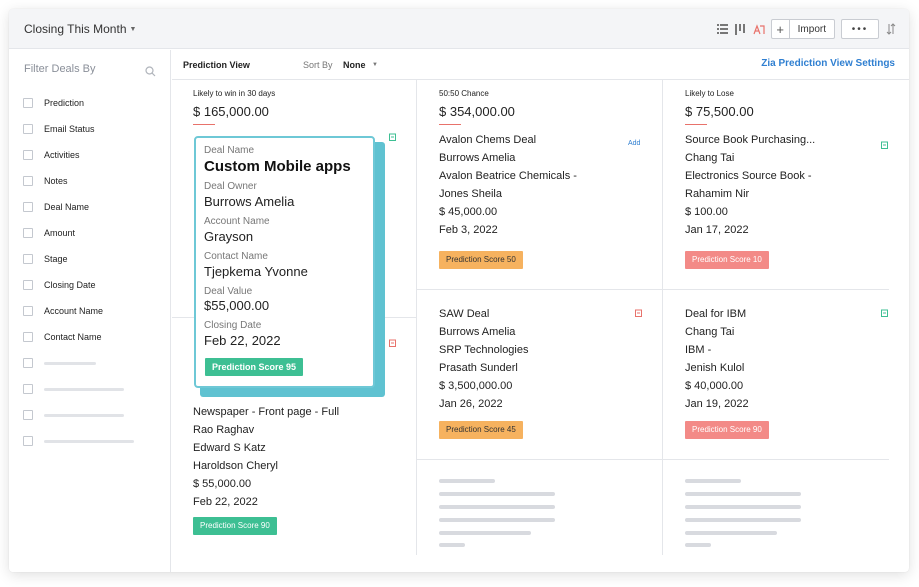 The height and width of the screenshot is (587, 919). Describe the element at coordinates (706, 212) in the screenshot. I see `deal-value: $ 100.00` at that location.